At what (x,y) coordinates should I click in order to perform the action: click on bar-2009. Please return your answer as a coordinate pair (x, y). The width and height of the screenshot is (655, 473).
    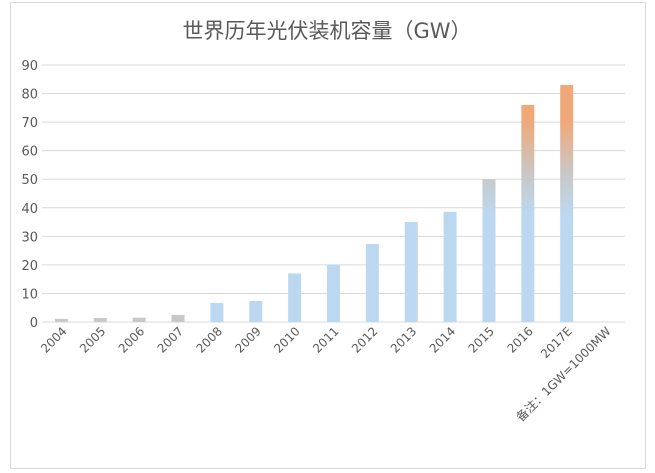
    Looking at the image, I should click on (256, 311).